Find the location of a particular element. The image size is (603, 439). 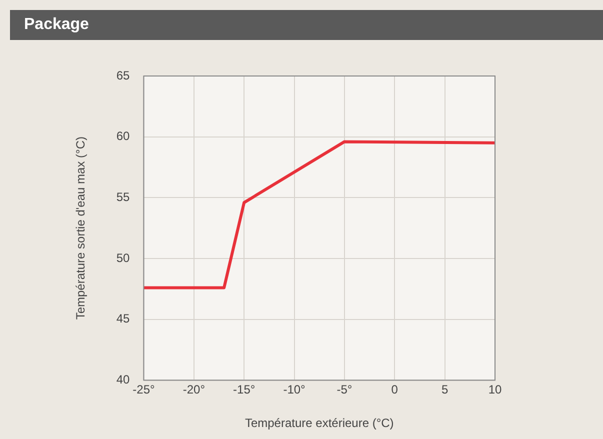

y-tick-label: 65 is located at coordinates (123, 75).